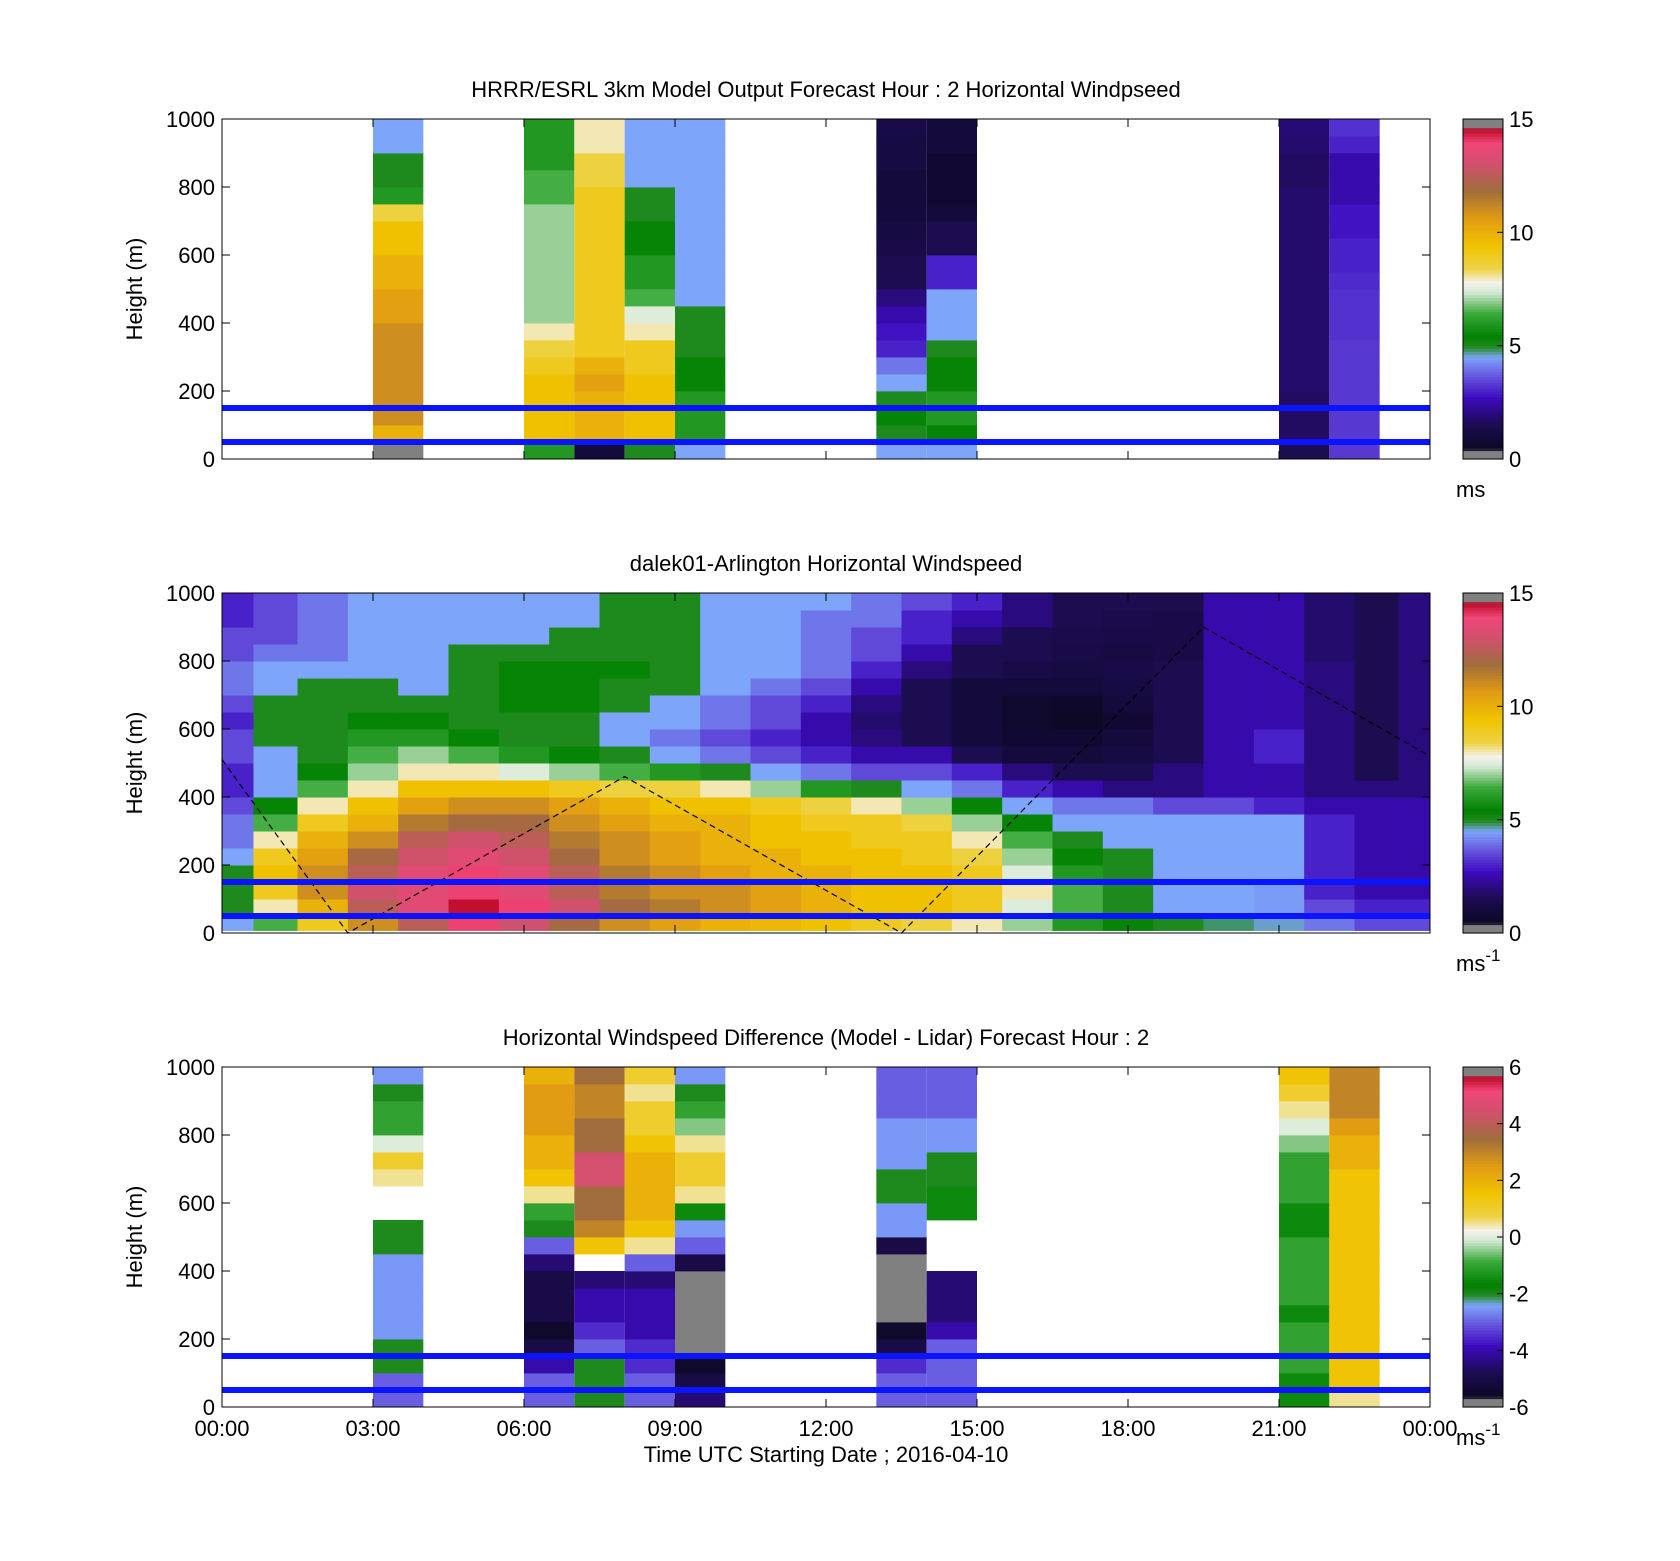 The image size is (1680, 1561). Describe the element at coordinates (209, 1407) in the screenshot. I see `y-tick-label: 0` at that location.